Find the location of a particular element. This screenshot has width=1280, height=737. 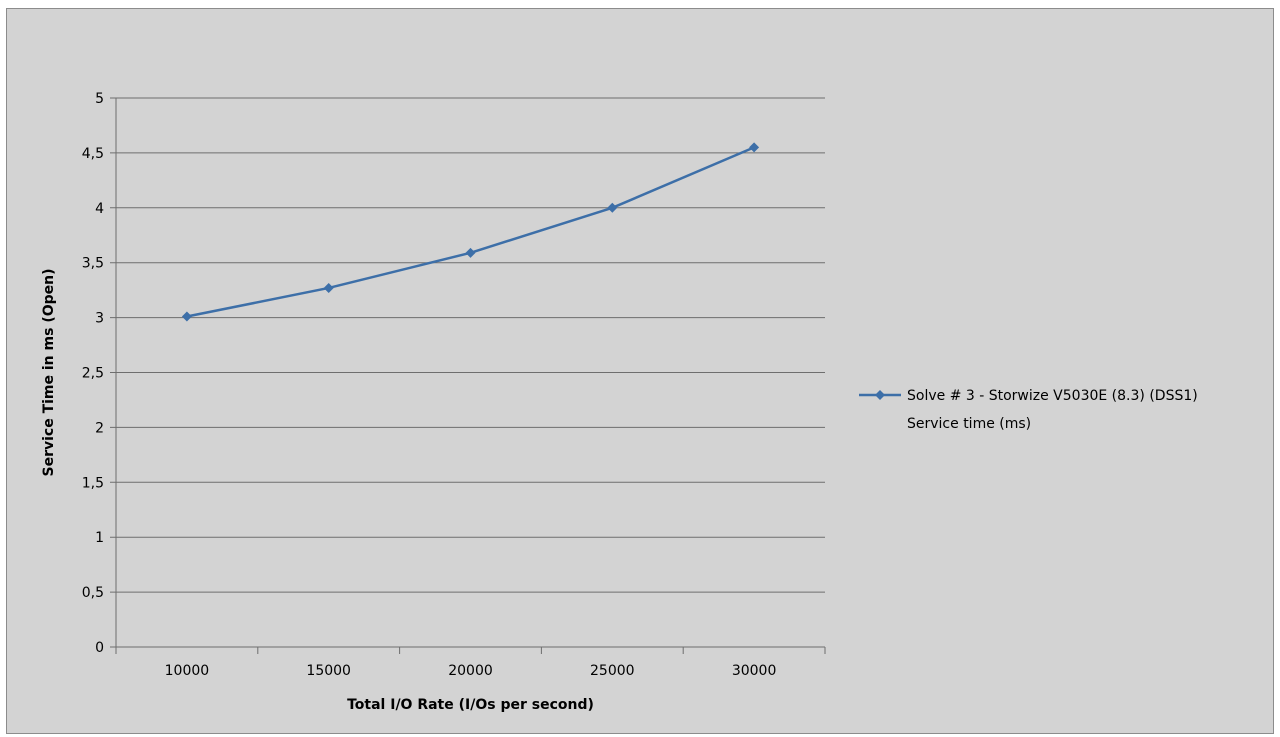

x-tick-label: 15000 is located at coordinates (328, 671).